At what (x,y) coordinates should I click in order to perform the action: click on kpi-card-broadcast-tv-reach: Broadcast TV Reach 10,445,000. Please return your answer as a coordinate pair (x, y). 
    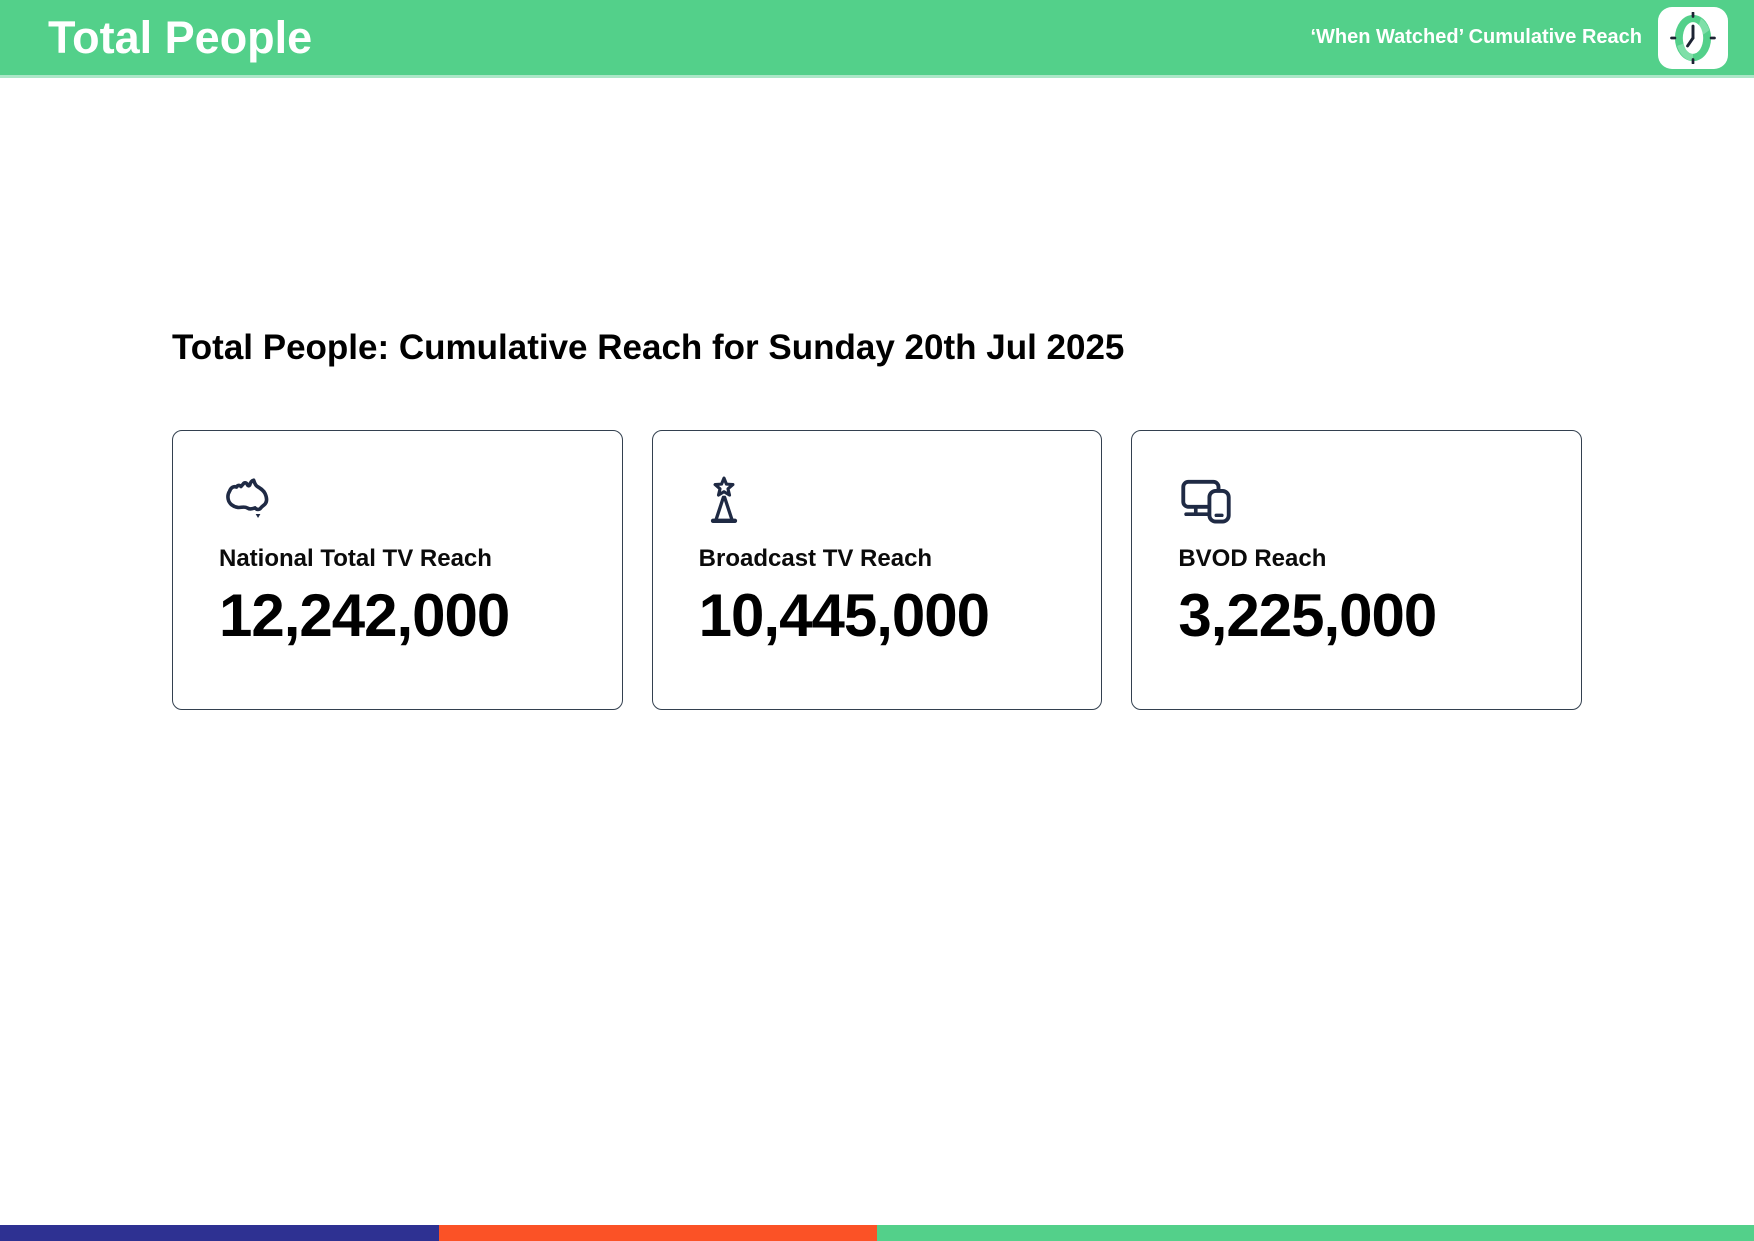
    Looking at the image, I should click on (877, 570).